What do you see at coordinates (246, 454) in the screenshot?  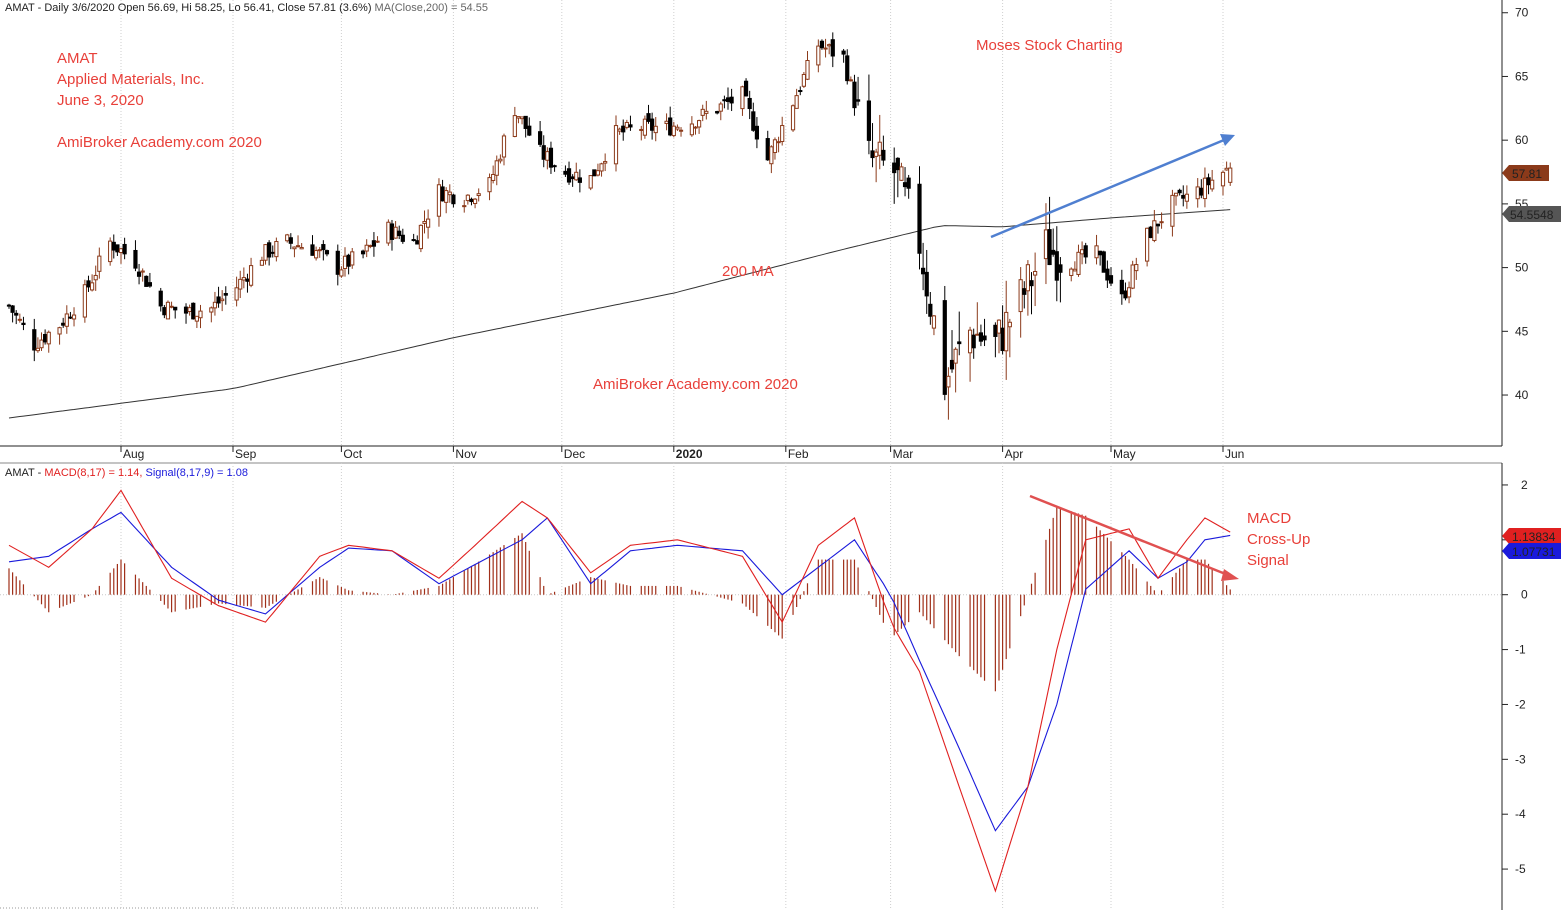 I see `x-axis-tick-label: Sep` at bounding box center [246, 454].